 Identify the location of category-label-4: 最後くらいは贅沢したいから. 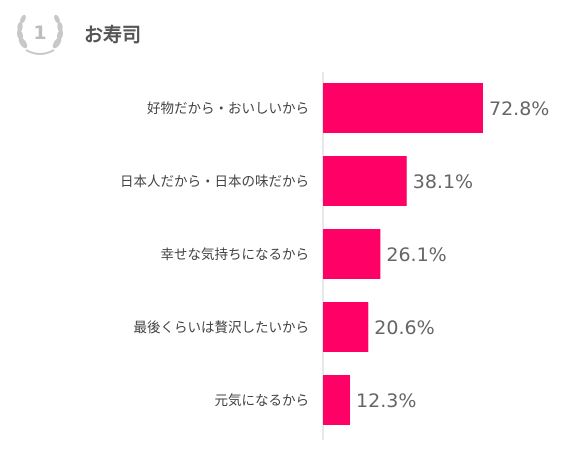
(222, 327).